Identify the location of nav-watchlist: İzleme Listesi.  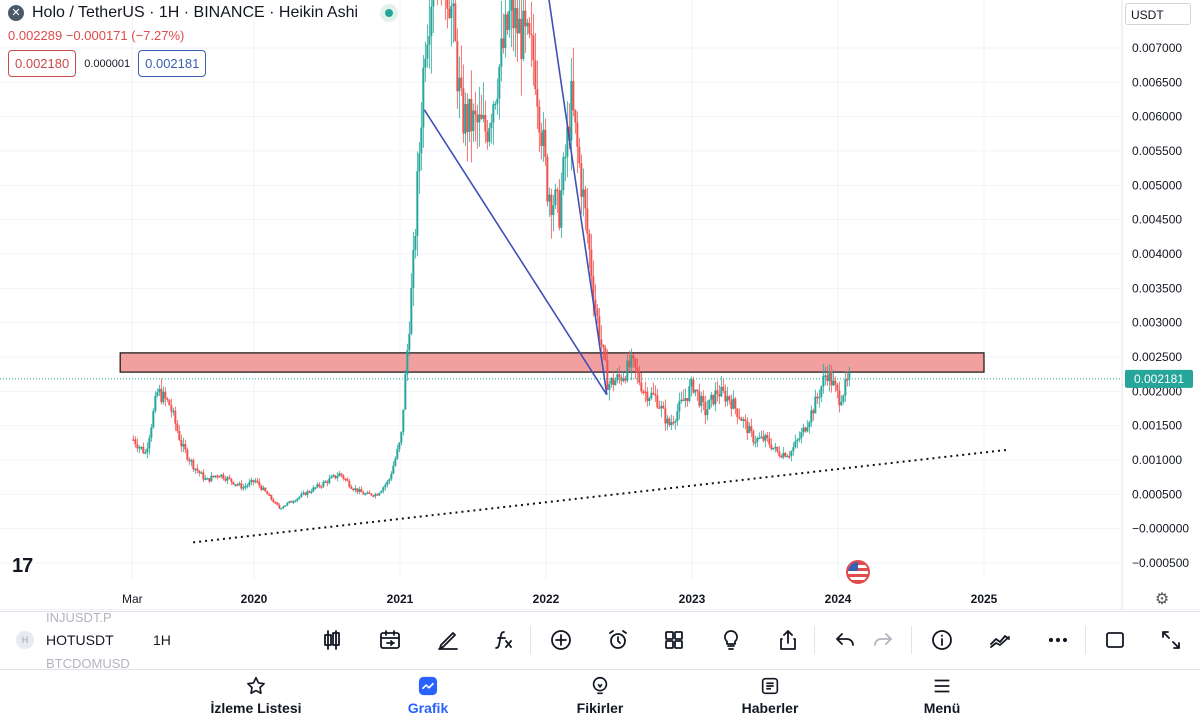
(256, 694).